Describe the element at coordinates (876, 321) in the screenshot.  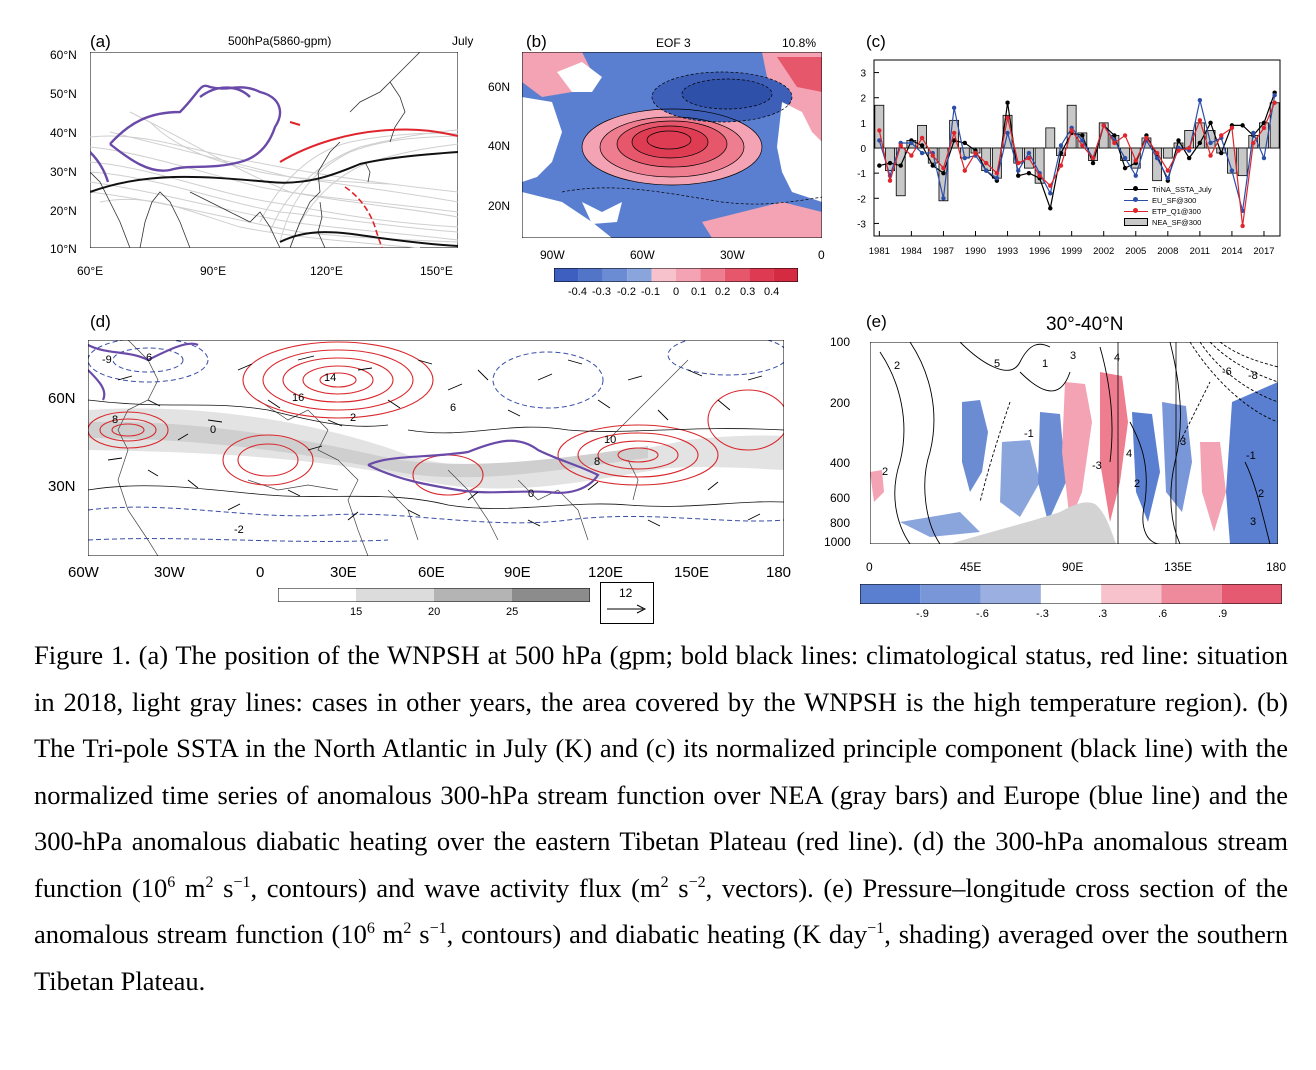
I see `panel-e-label: (e)` at that location.